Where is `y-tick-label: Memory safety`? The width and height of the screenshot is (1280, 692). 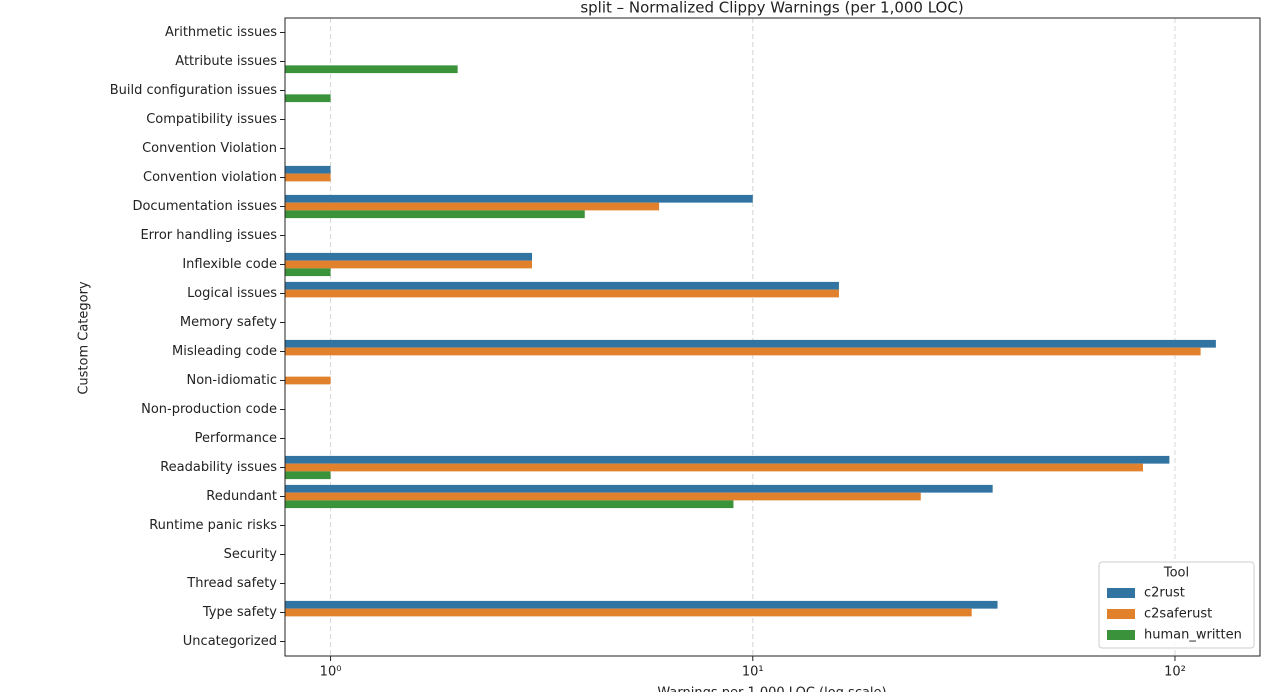
y-tick-label: Memory safety is located at coordinates (228, 322).